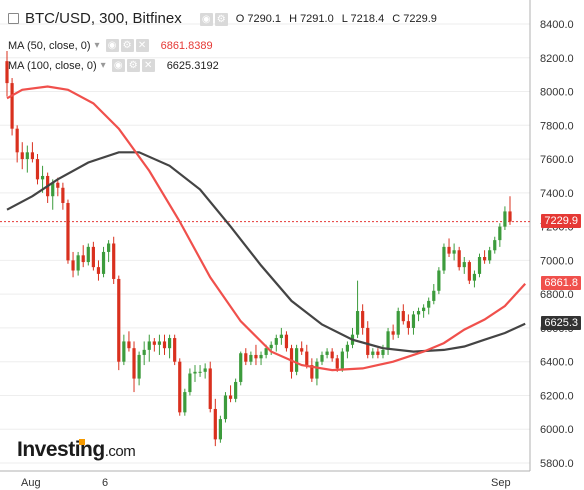 The image size is (584, 490). Describe the element at coordinates (192, 65) in the screenshot. I see `ma100-value: 6625.3192` at that location.